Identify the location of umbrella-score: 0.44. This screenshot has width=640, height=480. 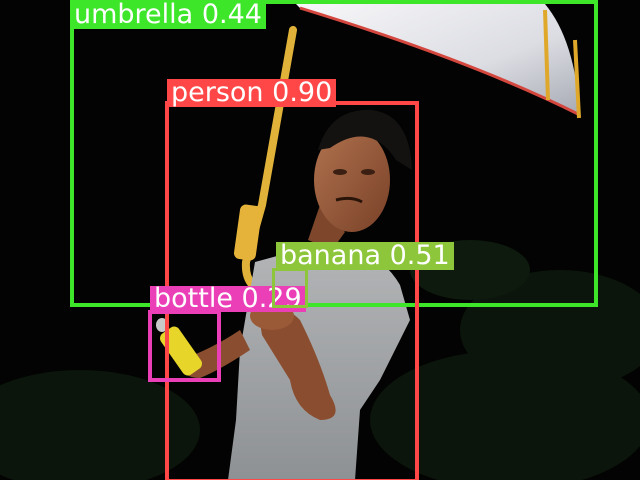
(231, 15).